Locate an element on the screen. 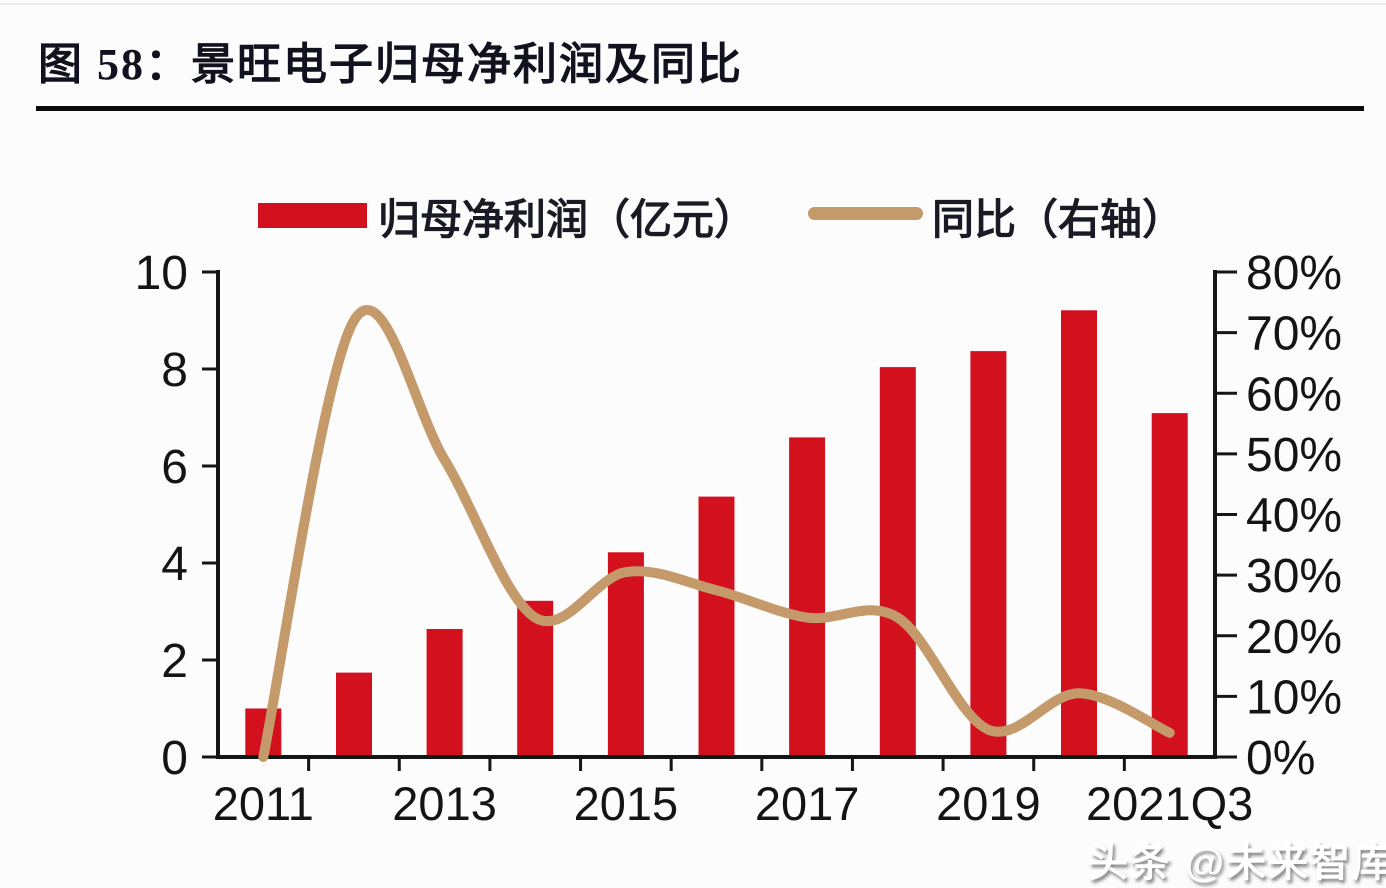 The height and width of the screenshot is (888, 1386). right-axis-label-70%: 70% is located at coordinates (1294, 334).